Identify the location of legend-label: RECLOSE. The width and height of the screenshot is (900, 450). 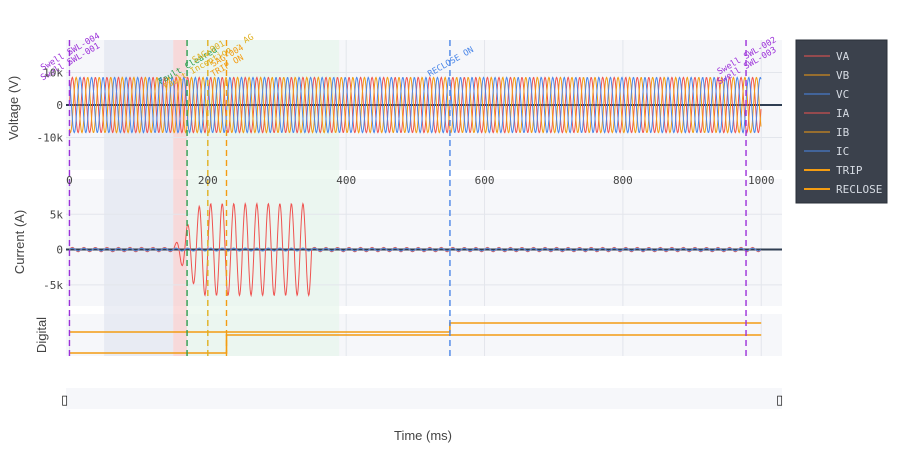
(859, 189).